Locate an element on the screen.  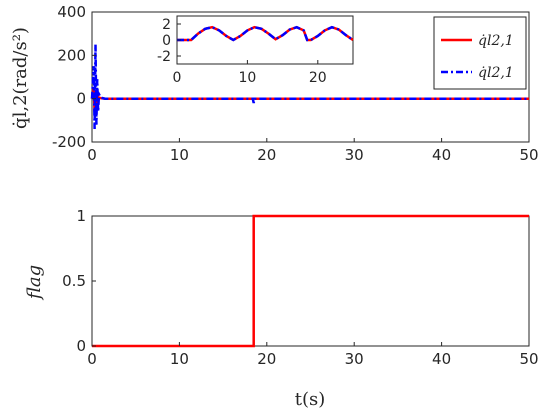
top-x-tick-label: 20 is located at coordinates (266, 155).